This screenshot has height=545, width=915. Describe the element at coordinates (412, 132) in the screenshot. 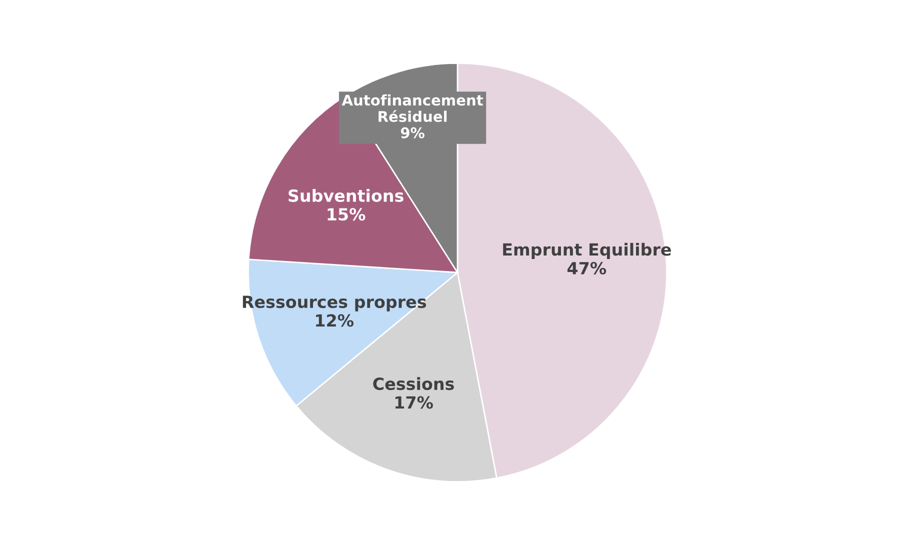

I see `data-label: 9%` at that location.